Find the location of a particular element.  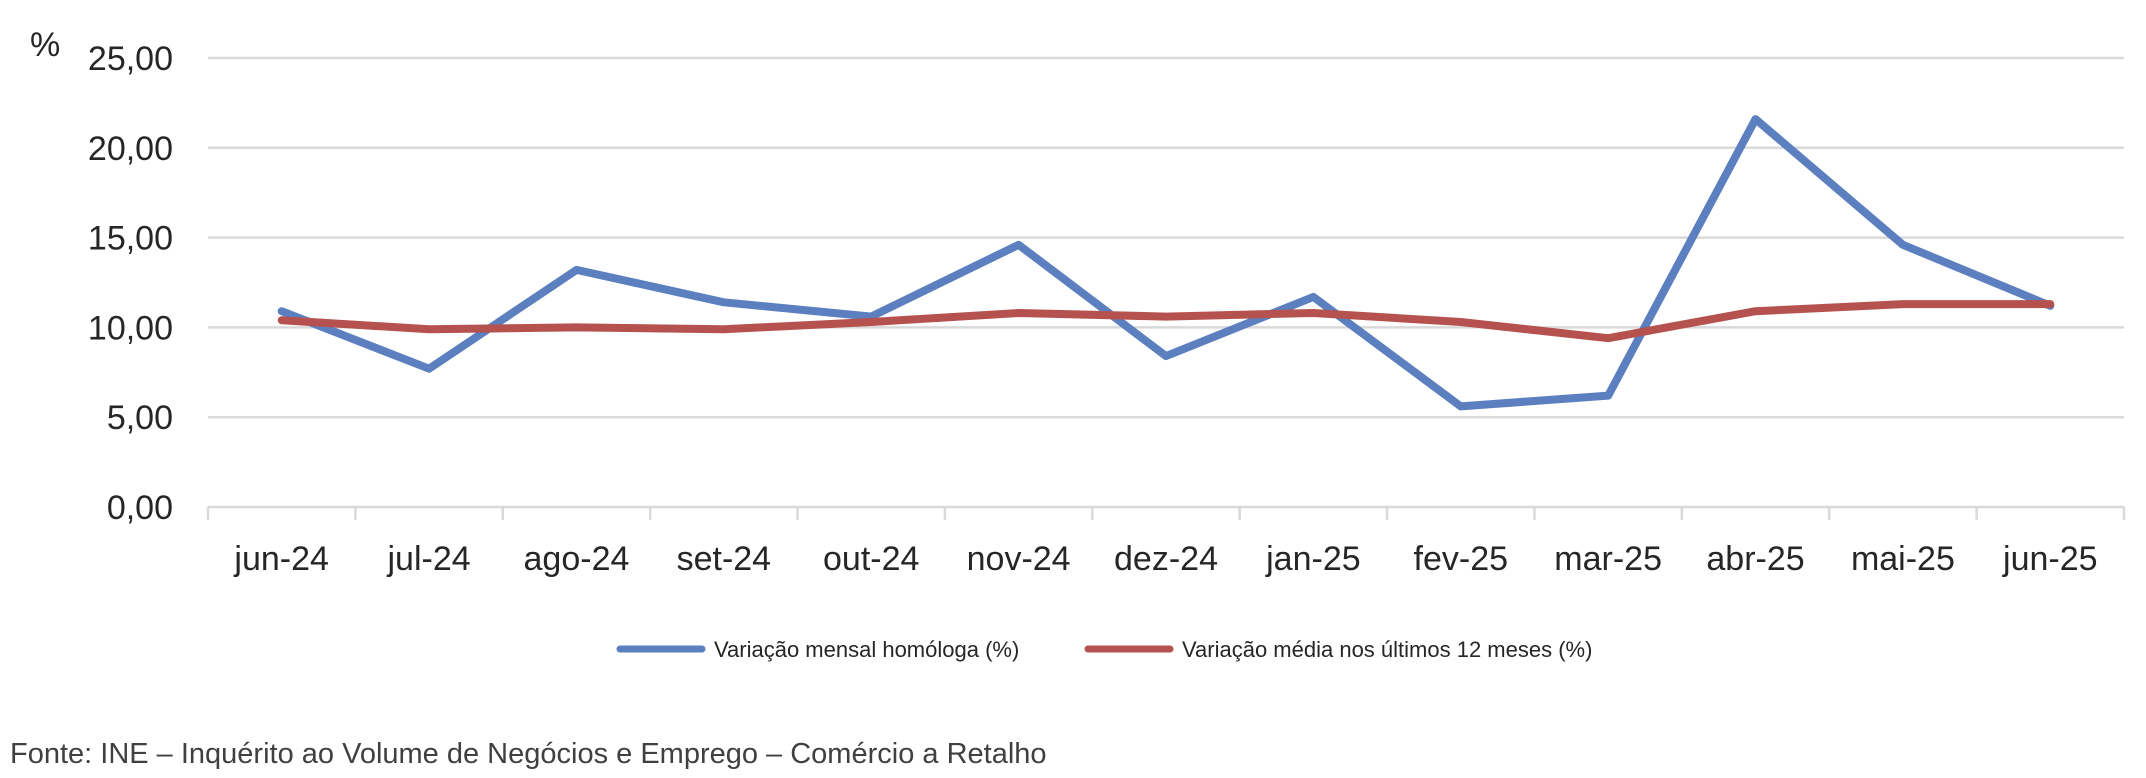

x-tick-label: set-24 is located at coordinates (724, 559).